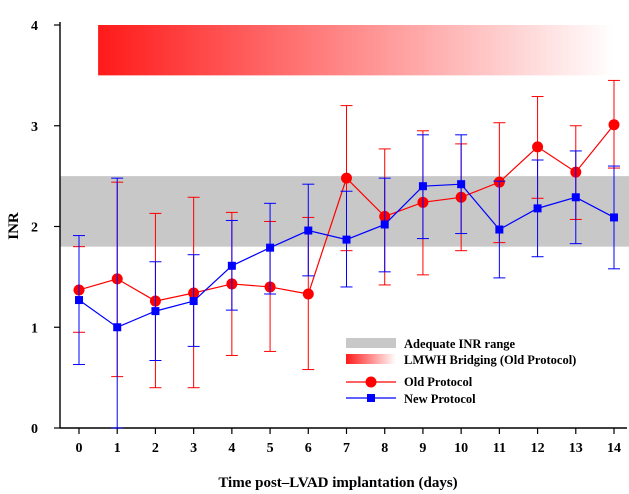 The image size is (629, 494). Describe the element at coordinates (193, 448) in the screenshot. I see `x-tick-label: 3` at that location.